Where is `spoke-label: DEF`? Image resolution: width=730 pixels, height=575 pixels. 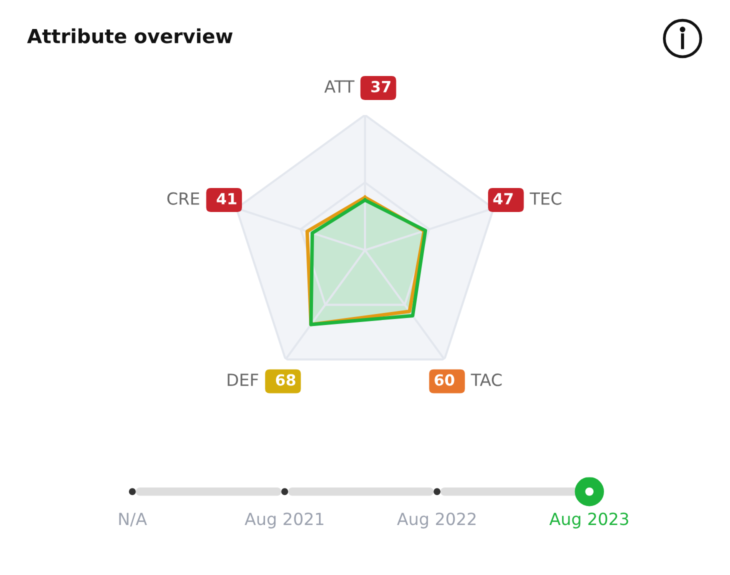 spoke-label: DEF is located at coordinates (243, 380).